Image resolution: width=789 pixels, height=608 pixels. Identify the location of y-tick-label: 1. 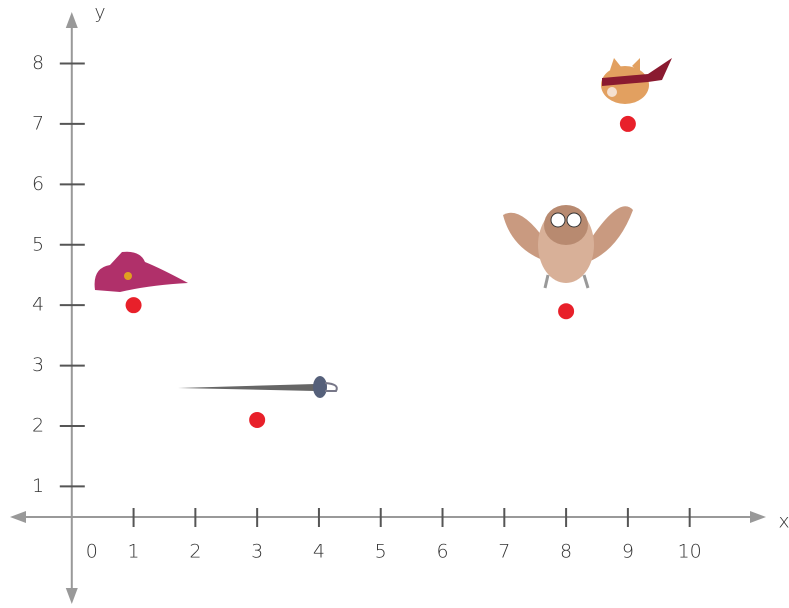
(38, 486).